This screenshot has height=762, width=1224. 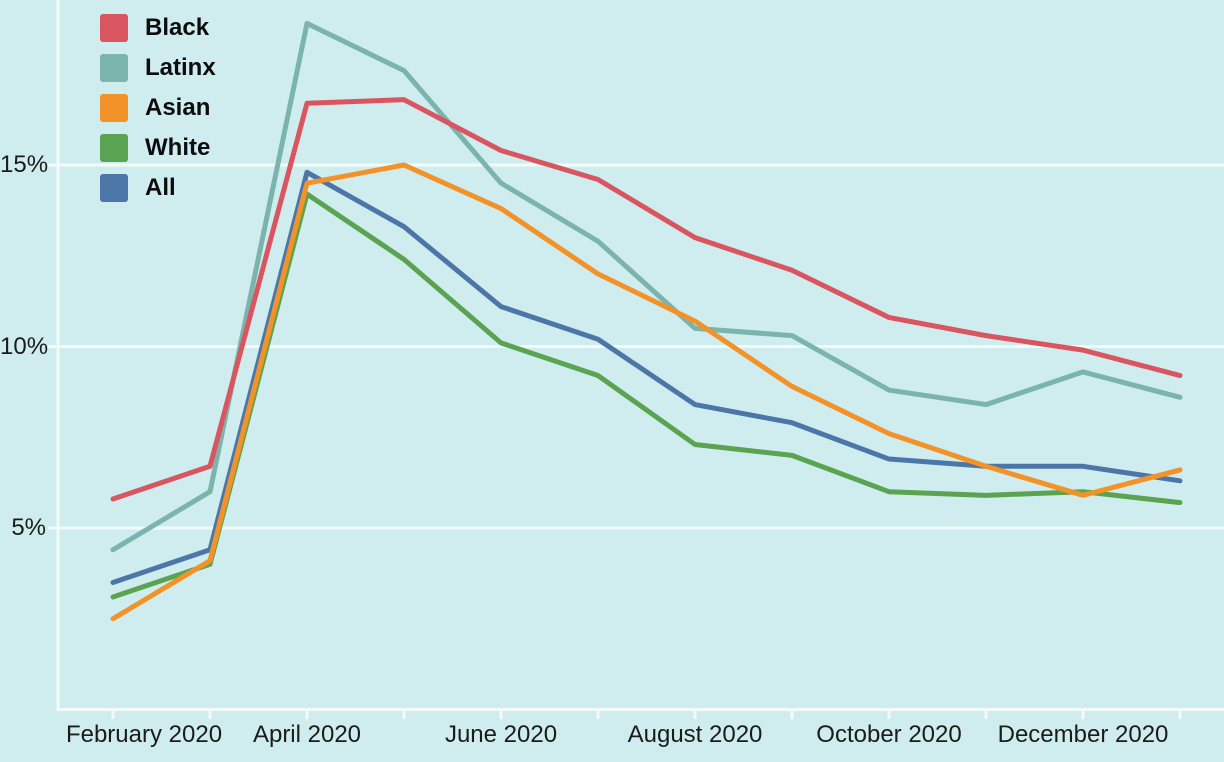 I want to click on x-tick-label-3: June 2020, so click(x=501, y=734).